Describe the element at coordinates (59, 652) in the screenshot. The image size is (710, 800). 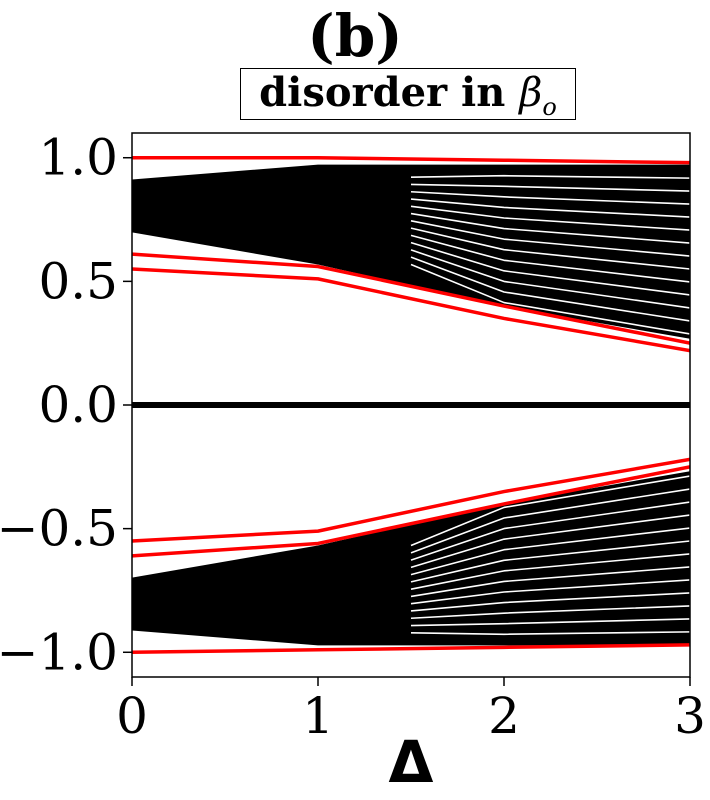
I see `y-tick-label: −1.0` at that location.